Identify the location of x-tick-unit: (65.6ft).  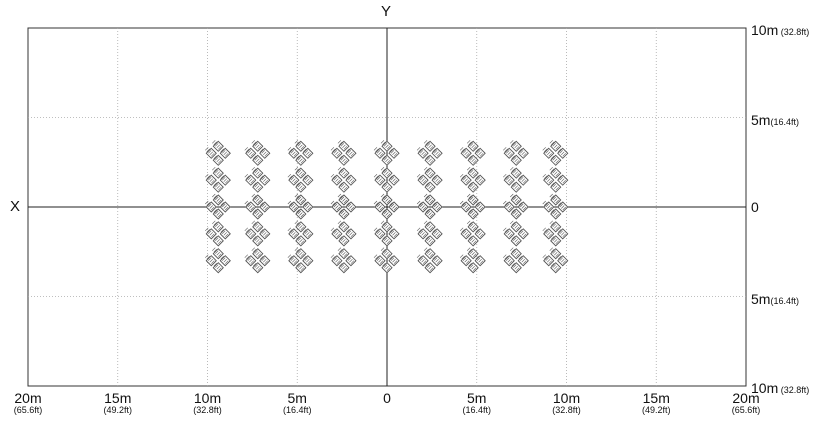
(28, 410).